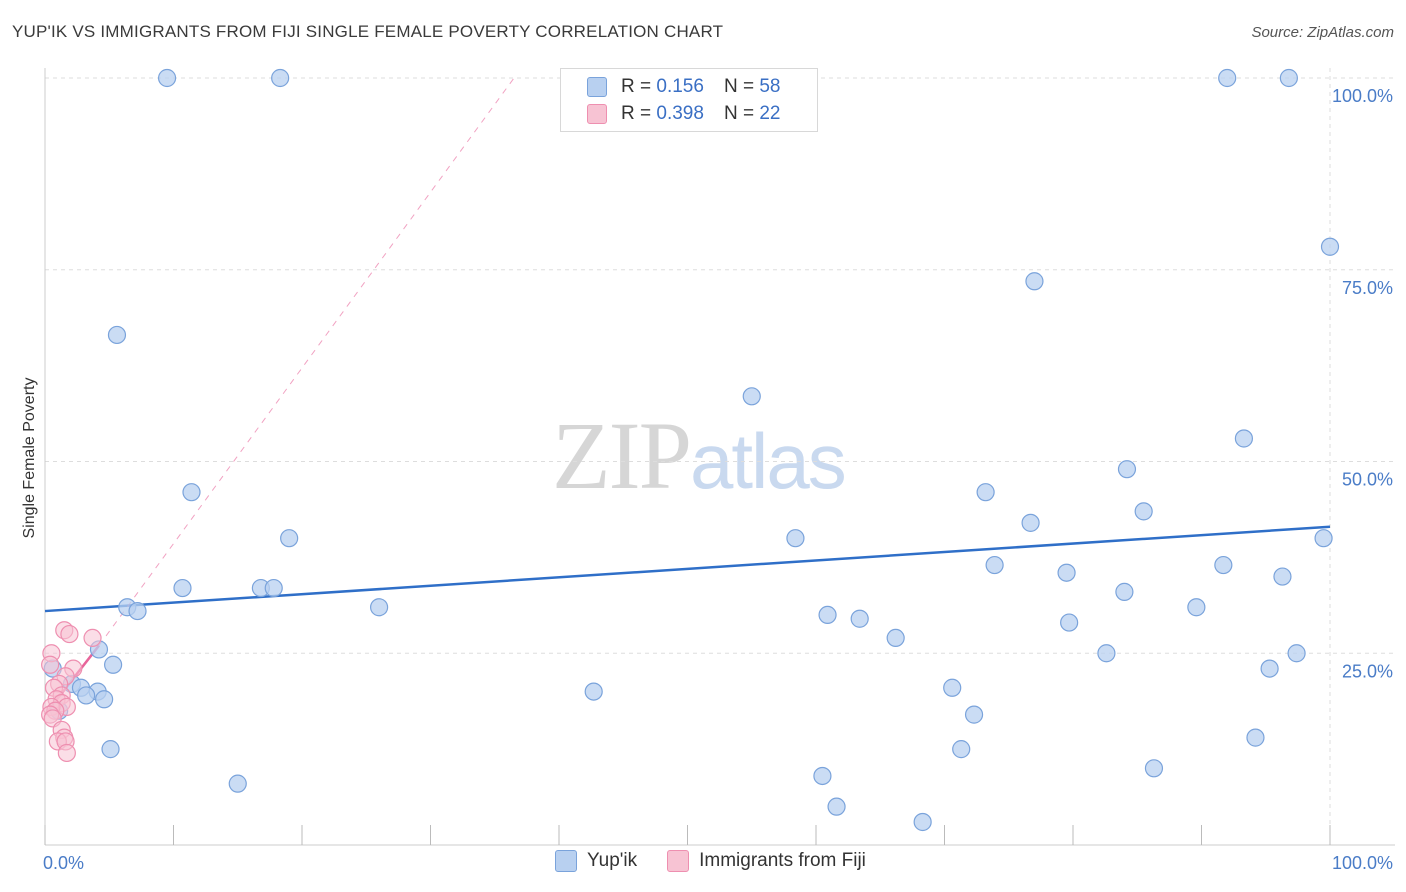  Describe the element at coordinates (770, 113) in the screenshot. I see `legend-n-value: 22` at that location.